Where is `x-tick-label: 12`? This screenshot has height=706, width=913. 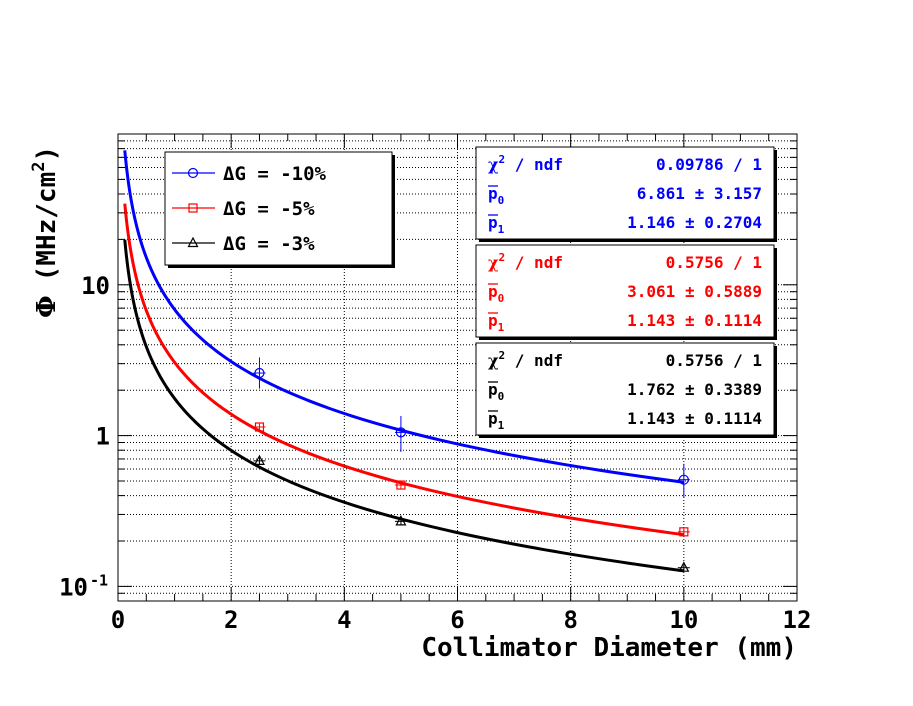 x-tick-label: 12 is located at coordinates (797, 620).